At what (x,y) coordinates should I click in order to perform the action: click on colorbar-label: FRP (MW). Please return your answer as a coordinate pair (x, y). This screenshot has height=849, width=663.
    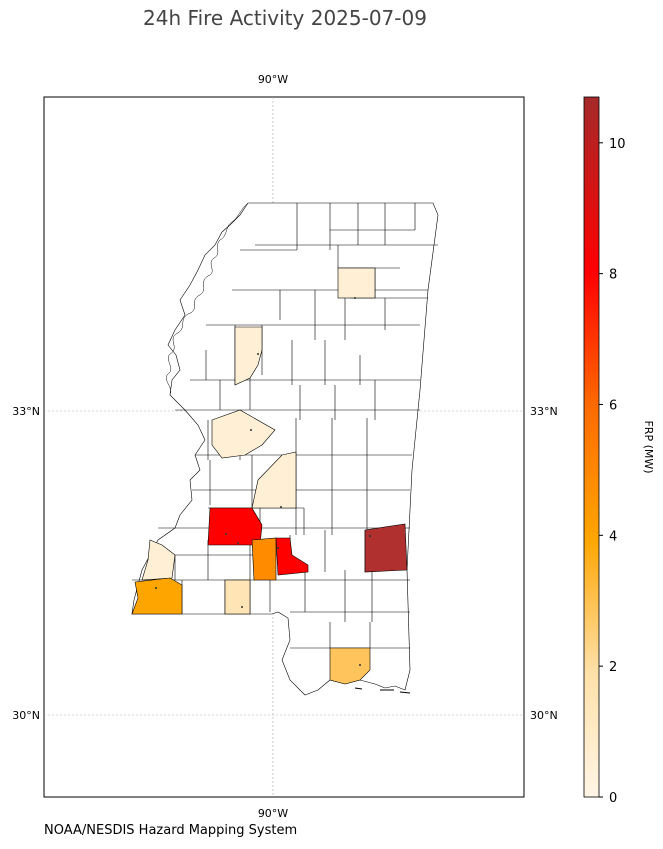
    Looking at the image, I should click on (648, 446).